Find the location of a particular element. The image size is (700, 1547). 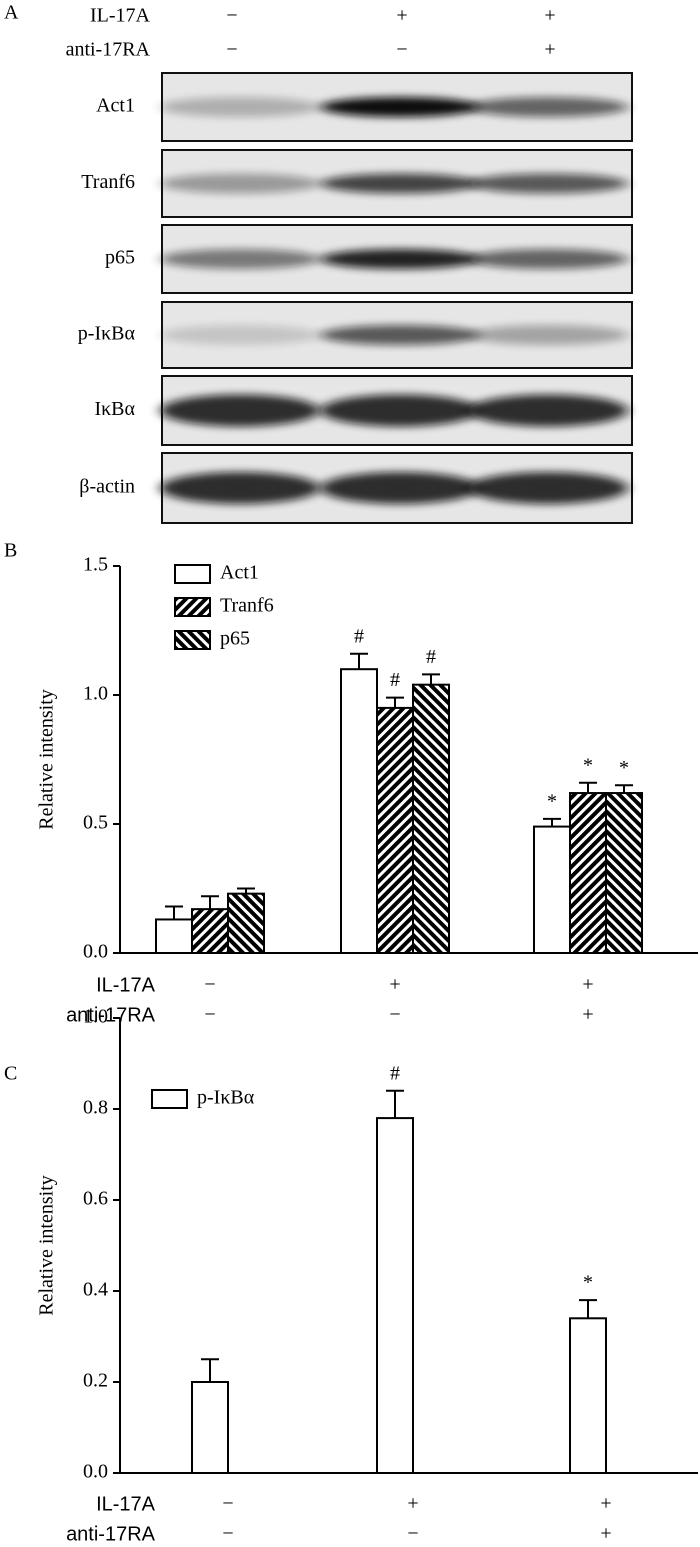

band-label: β-actin is located at coordinates (107, 487).